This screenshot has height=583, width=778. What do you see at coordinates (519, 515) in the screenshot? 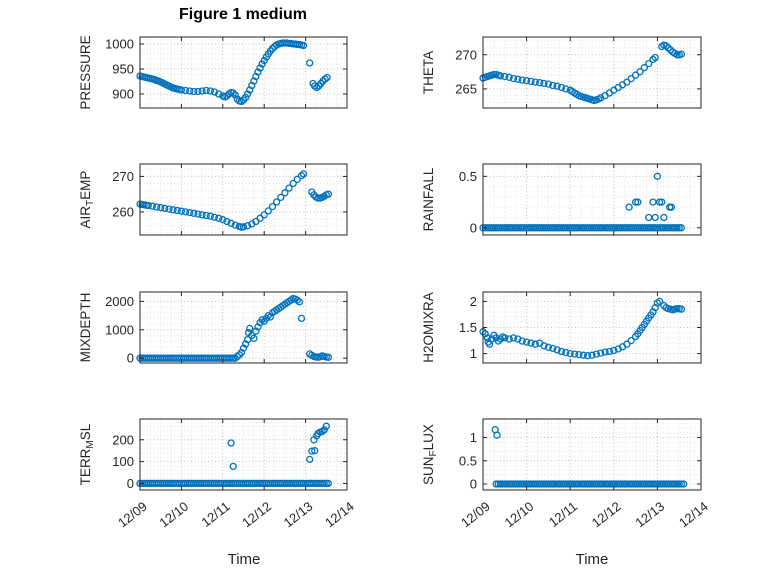
I see `x-tick-label: 12/10` at bounding box center [519, 515].